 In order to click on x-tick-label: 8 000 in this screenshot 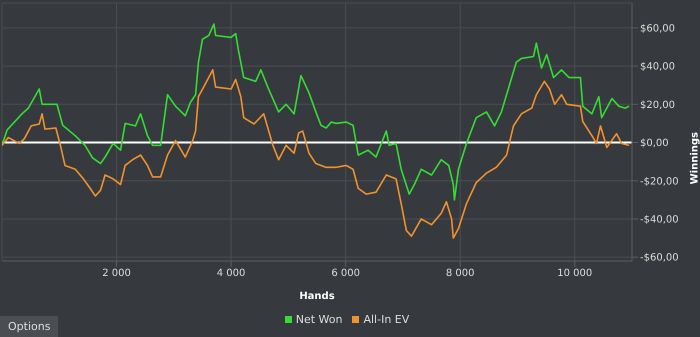, I will do `click(460, 274)`.